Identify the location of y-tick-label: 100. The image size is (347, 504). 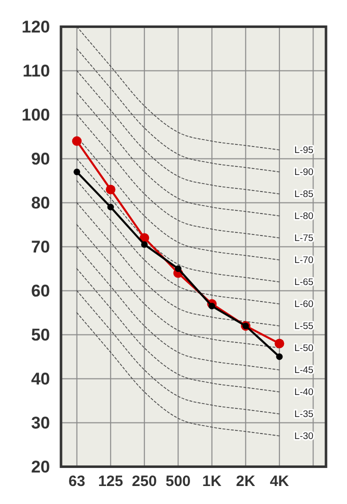
(36, 115).